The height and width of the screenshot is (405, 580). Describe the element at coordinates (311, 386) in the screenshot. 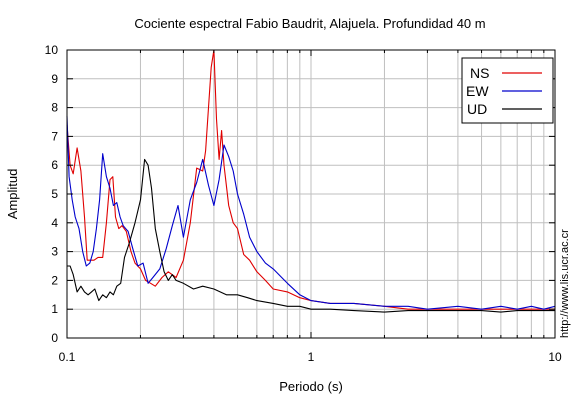

I see `x-axis-title: Periodo (s)` at that location.